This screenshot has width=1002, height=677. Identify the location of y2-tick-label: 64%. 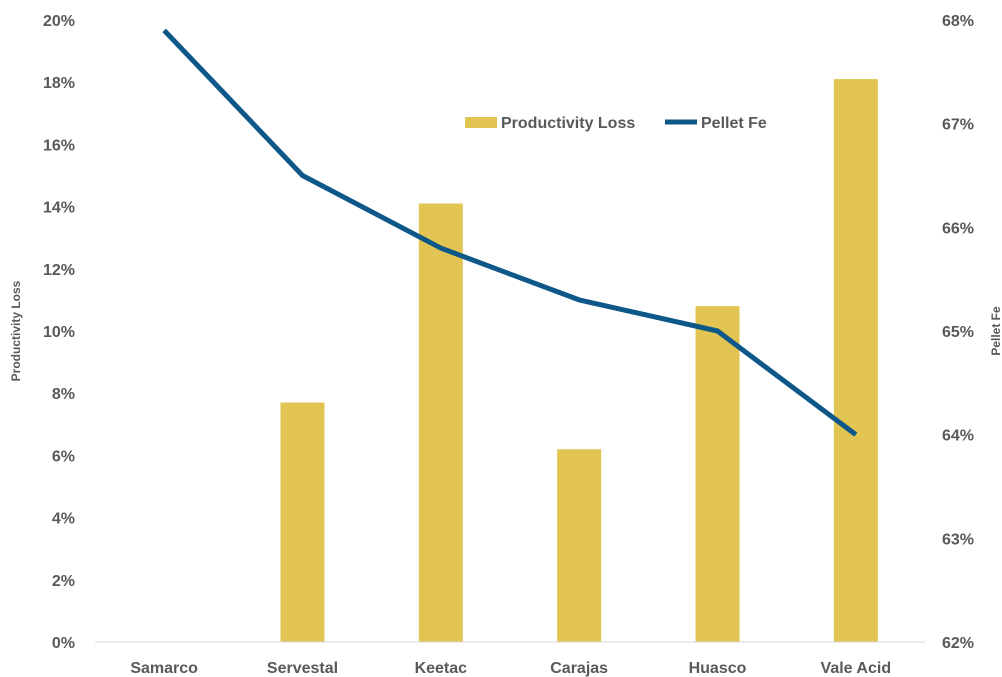
(958, 436).